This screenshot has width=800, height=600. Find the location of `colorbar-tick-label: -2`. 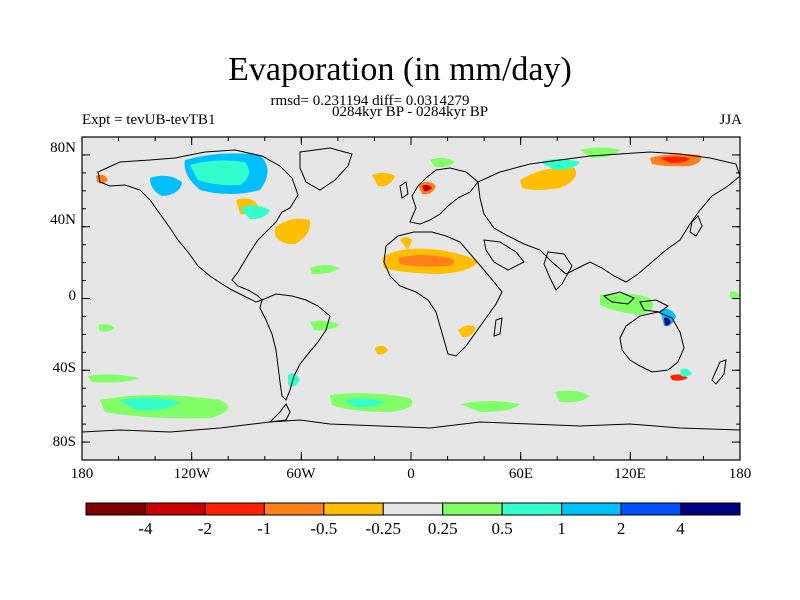

colorbar-tick-label: -2 is located at coordinates (204, 528).